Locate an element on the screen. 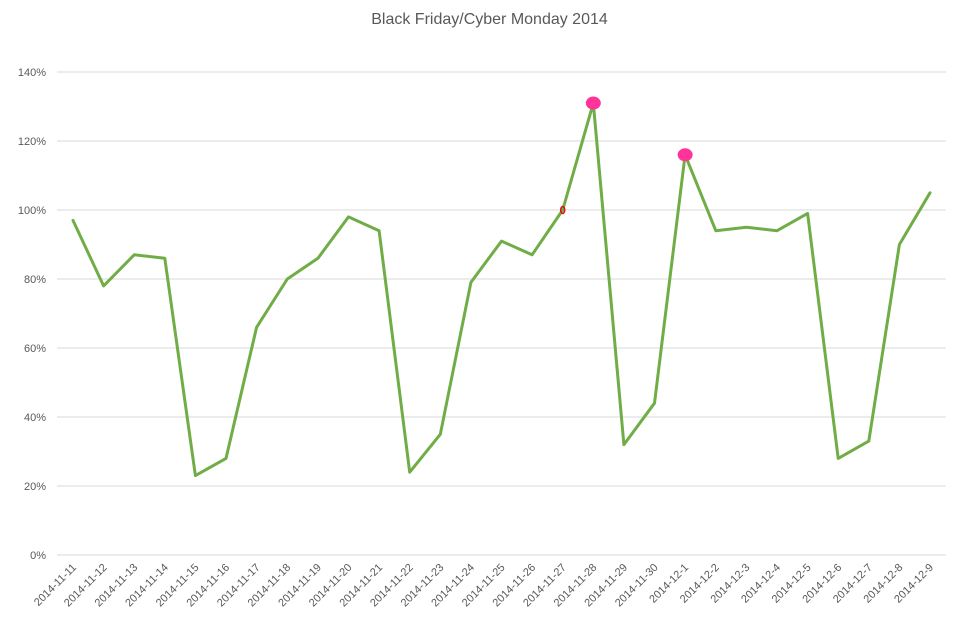 This screenshot has width=979, height=622. y-tick-label: 120% is located at coordinates (32, 142).